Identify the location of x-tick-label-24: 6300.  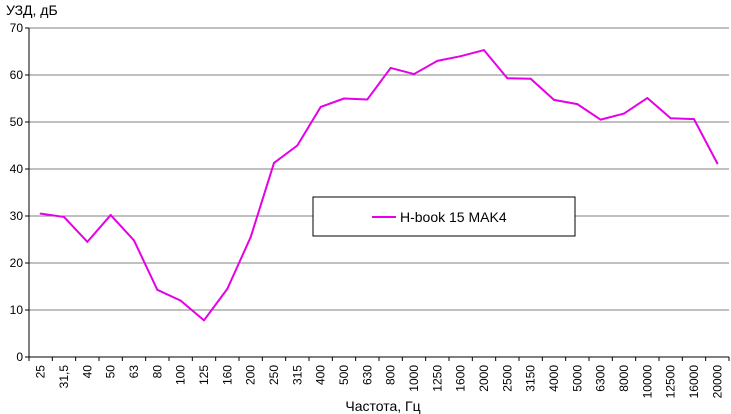
(601, 378).